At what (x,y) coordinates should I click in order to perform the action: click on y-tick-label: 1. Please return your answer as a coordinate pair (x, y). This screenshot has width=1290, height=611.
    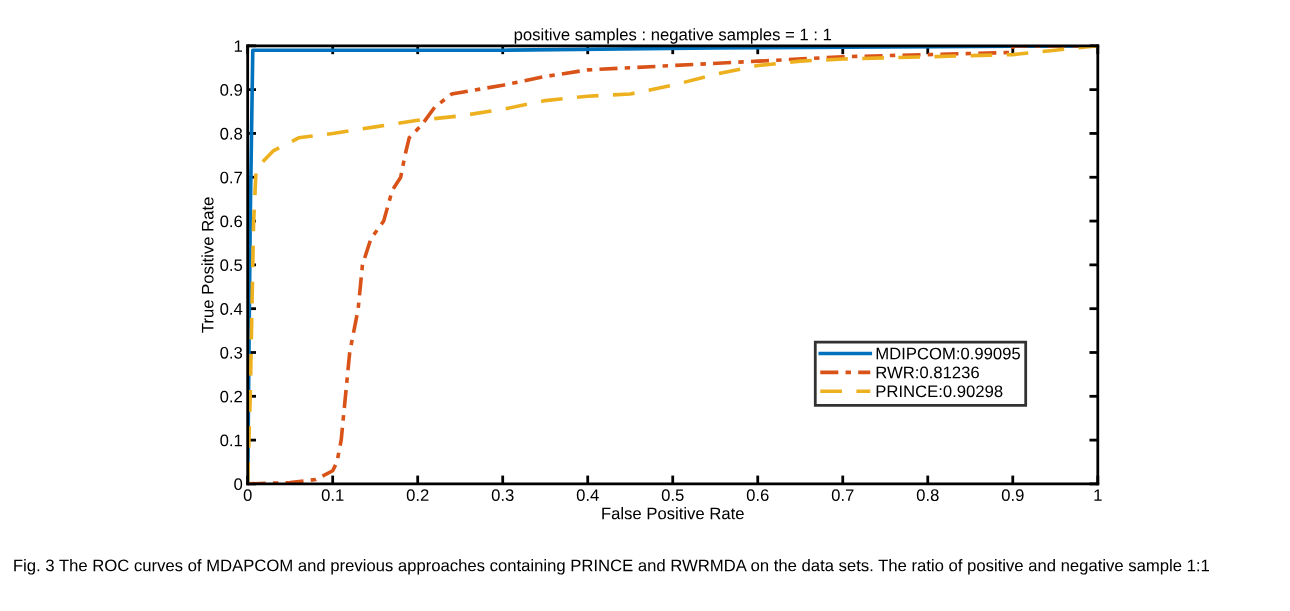
    Looking at the image, I should click on (238, 46).